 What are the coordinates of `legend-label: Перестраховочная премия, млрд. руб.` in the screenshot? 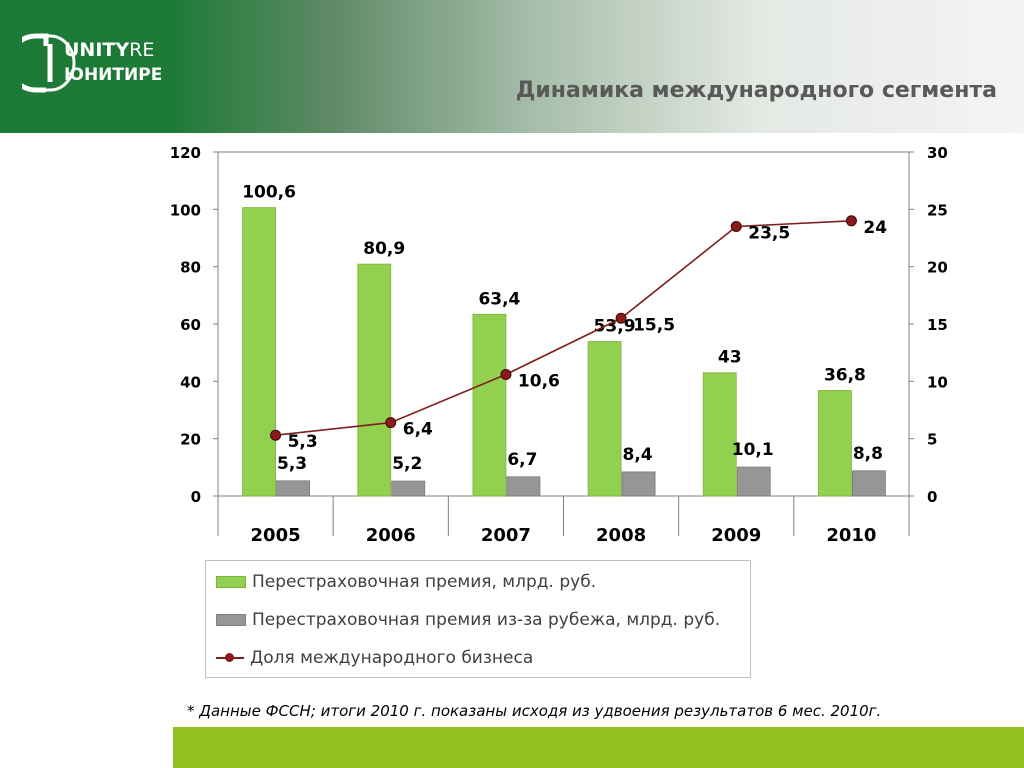 It's located at (424, 582).